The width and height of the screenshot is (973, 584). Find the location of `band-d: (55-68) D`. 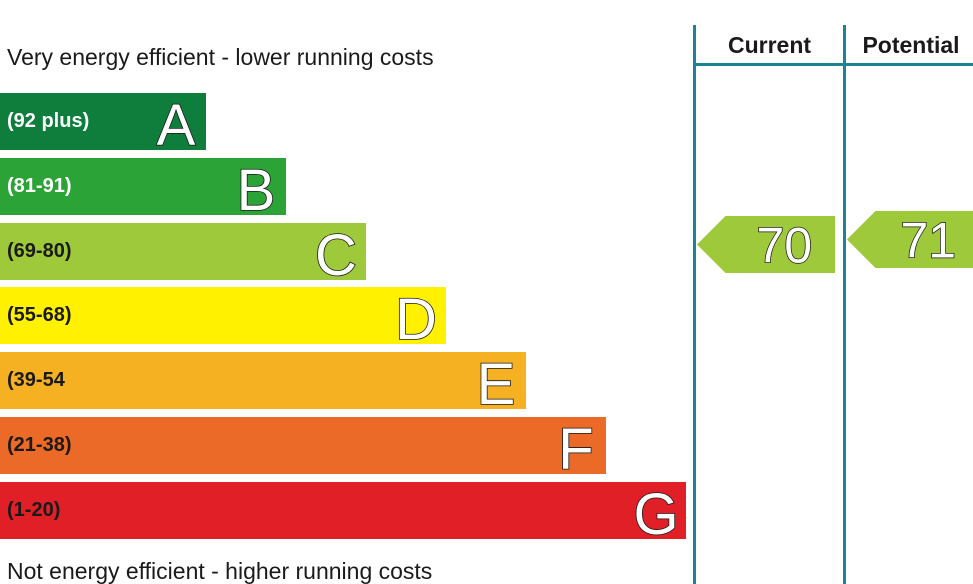

band-d: (55-68) D is located at coordinates (223, 319).